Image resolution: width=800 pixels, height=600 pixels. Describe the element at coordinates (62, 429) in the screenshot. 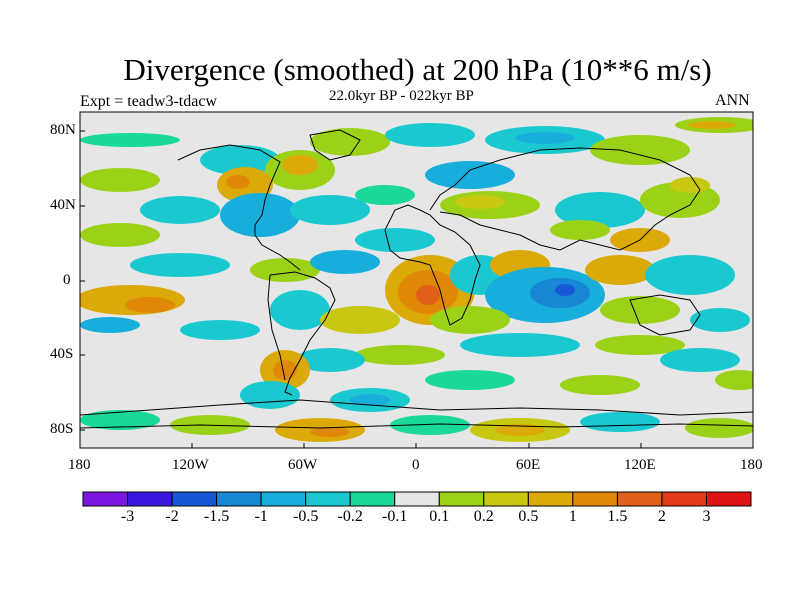

I see `lat-label-80s: 80S` at that location.